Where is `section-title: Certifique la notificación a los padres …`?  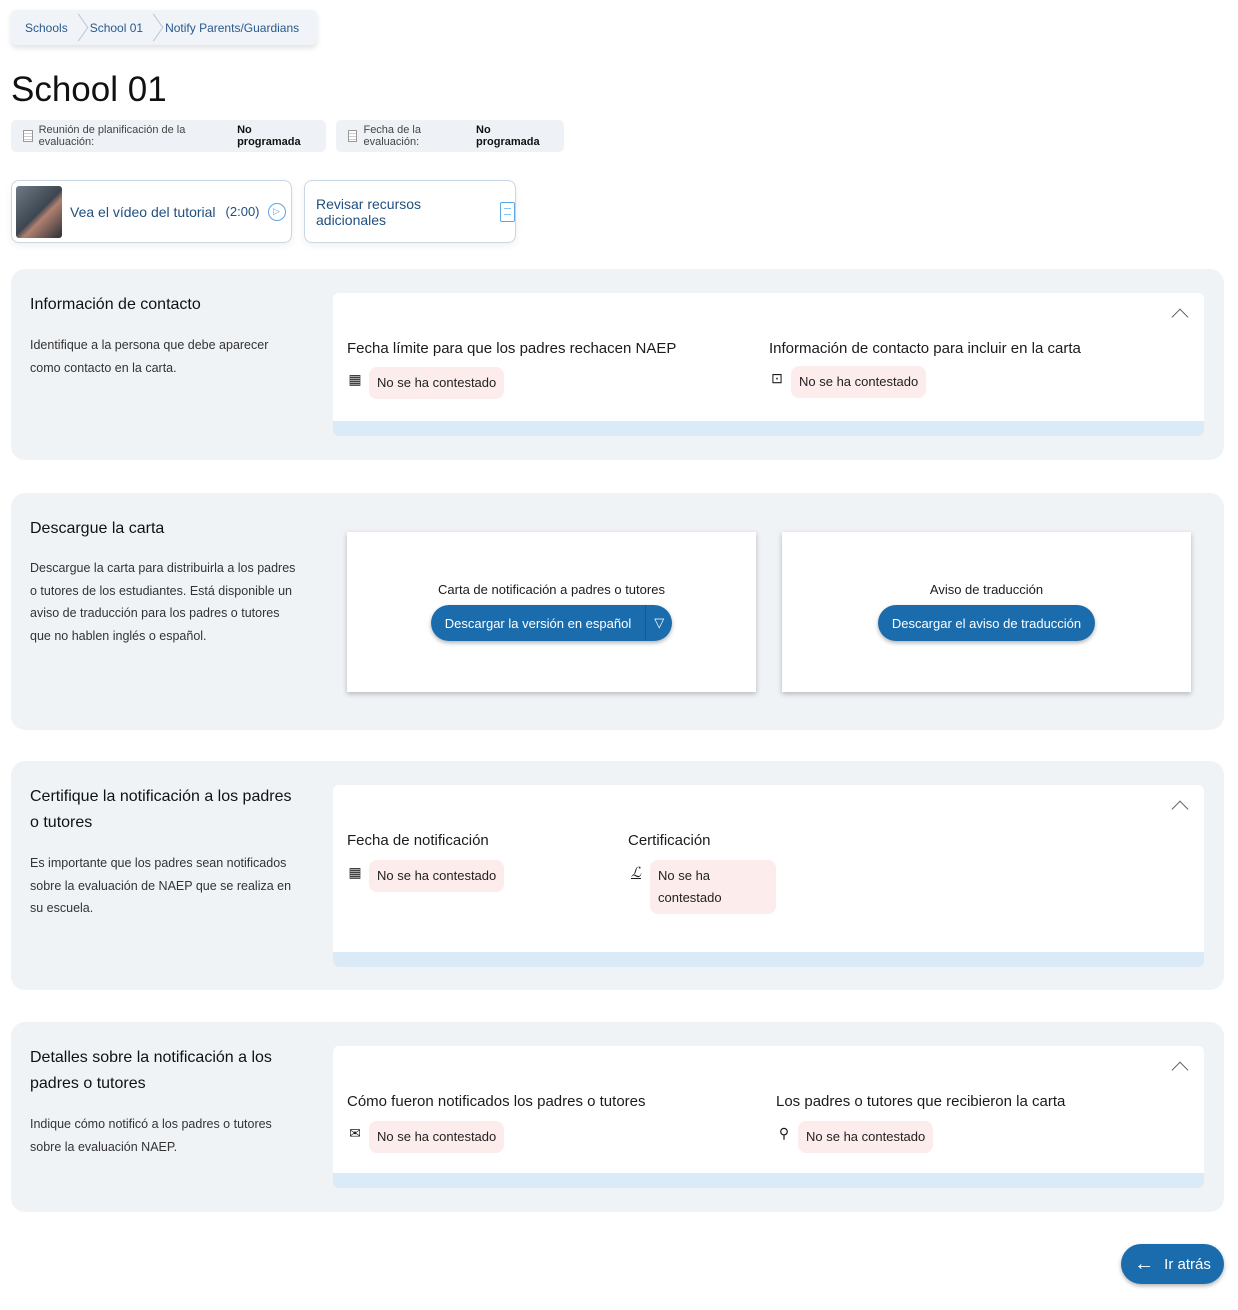
section-title: Certifique la notificación a los padres … is located at coordinates (161, 809).